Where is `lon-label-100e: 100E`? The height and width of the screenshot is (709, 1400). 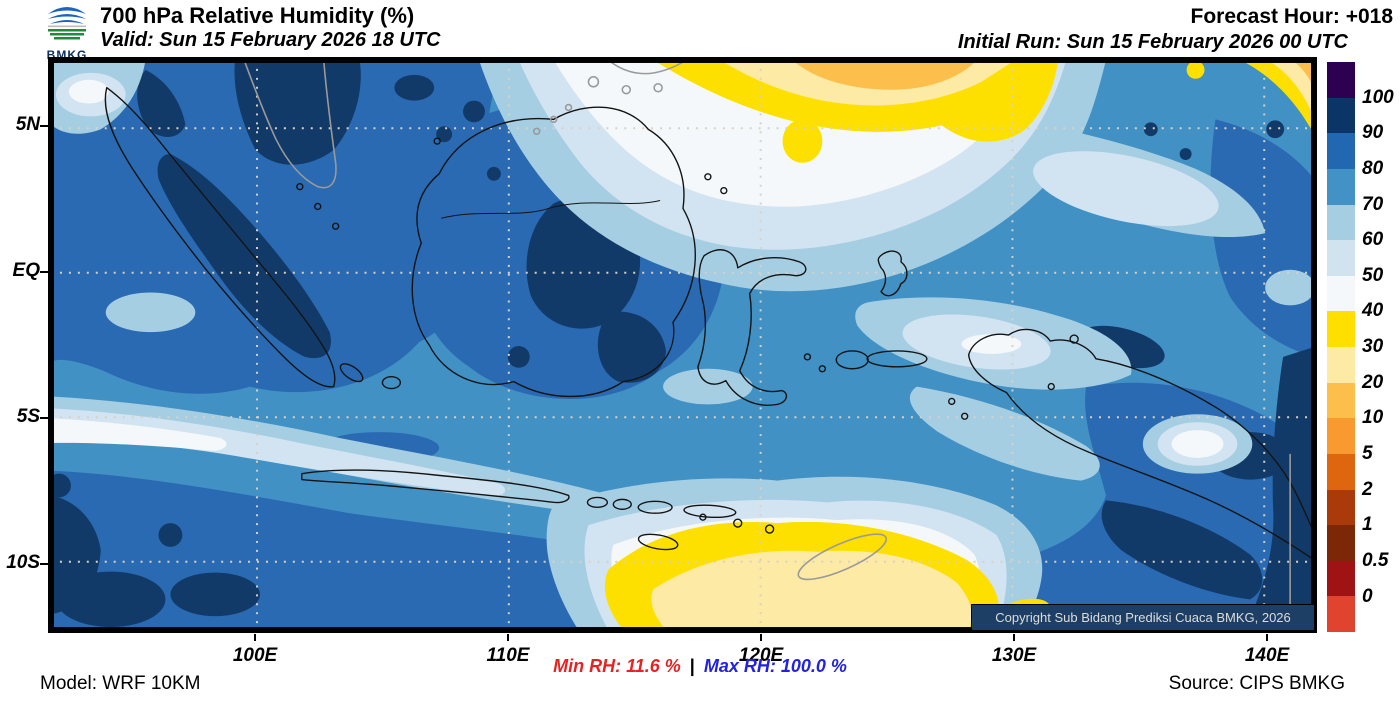 lon-label-100e: 100E is located at coordinates (255, 655).